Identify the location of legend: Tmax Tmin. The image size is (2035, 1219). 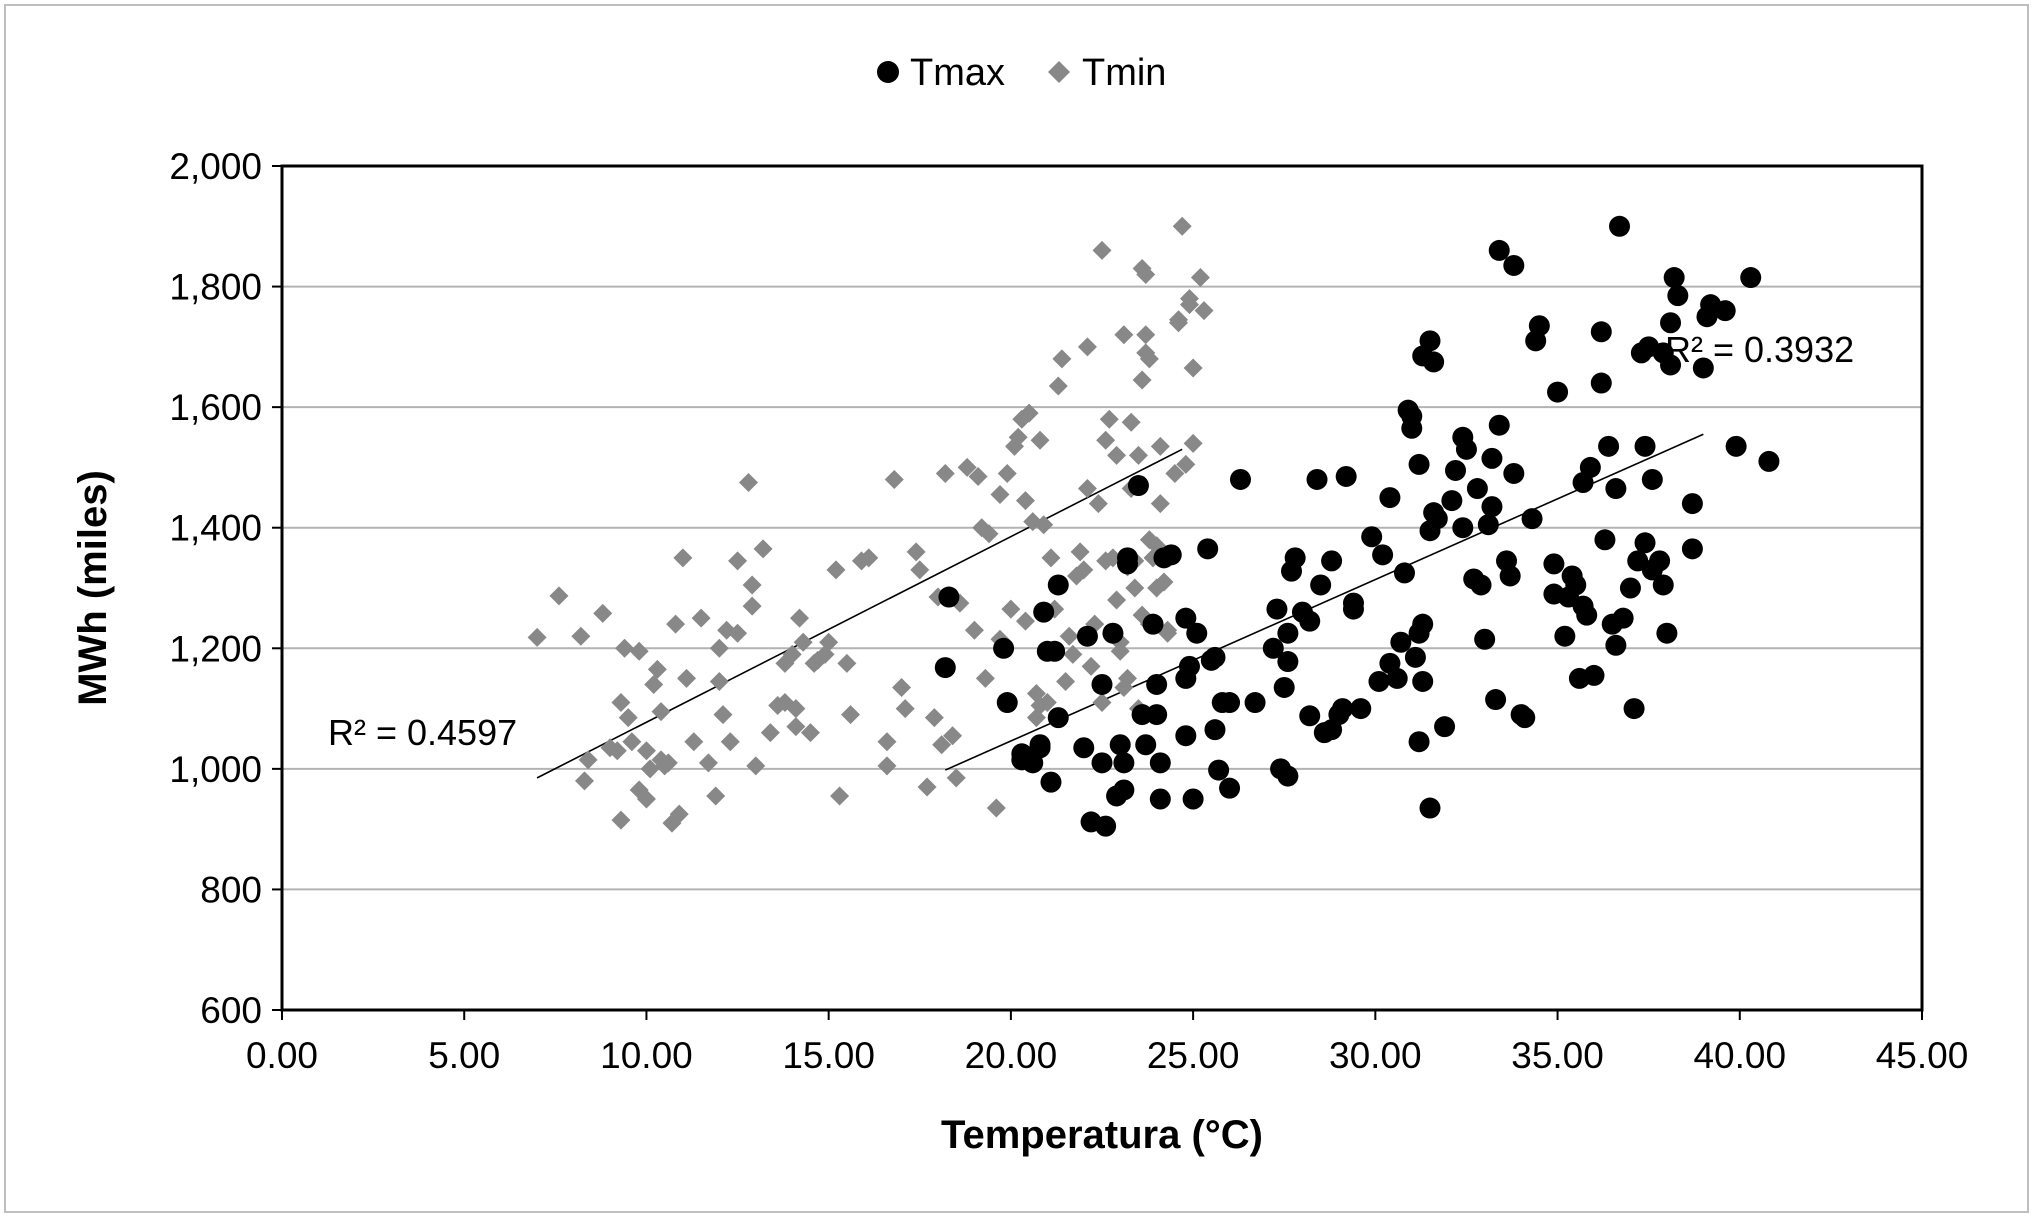
(1021, 73).